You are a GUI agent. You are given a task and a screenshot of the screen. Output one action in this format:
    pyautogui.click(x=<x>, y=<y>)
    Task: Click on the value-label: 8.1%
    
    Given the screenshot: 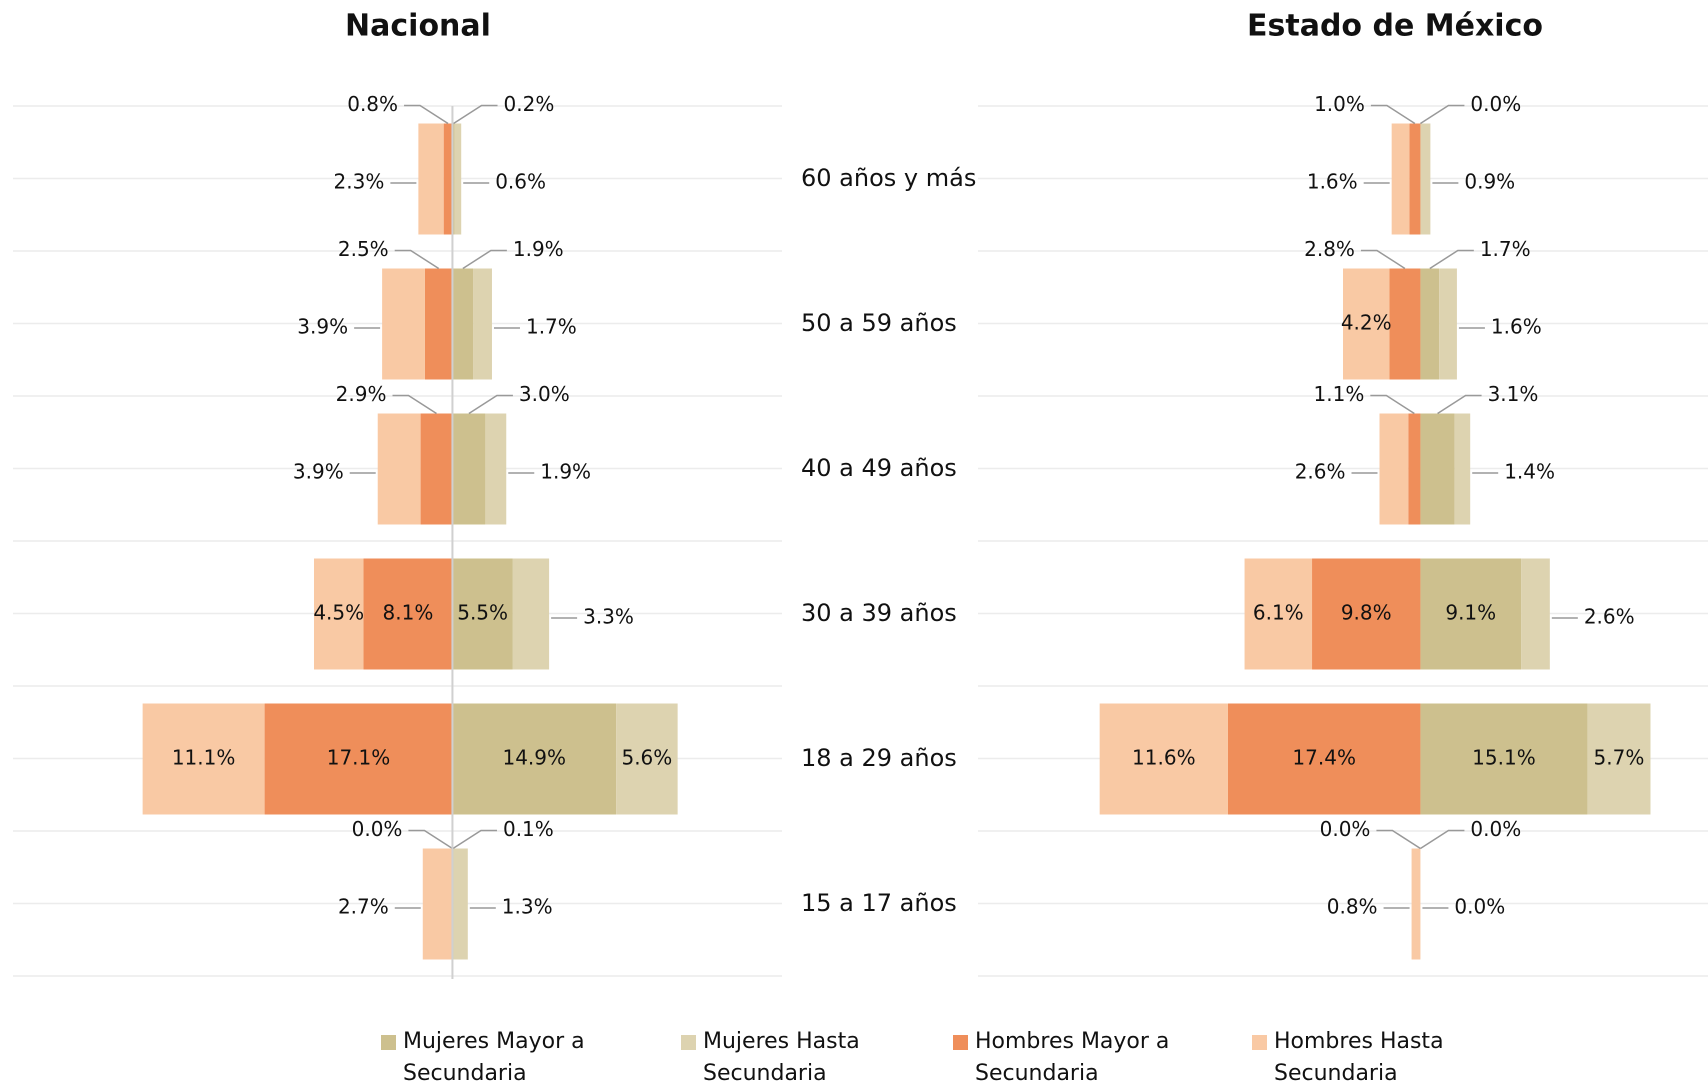 What is the action you would take?
    pyautogui.click(x=408, y=613)
    